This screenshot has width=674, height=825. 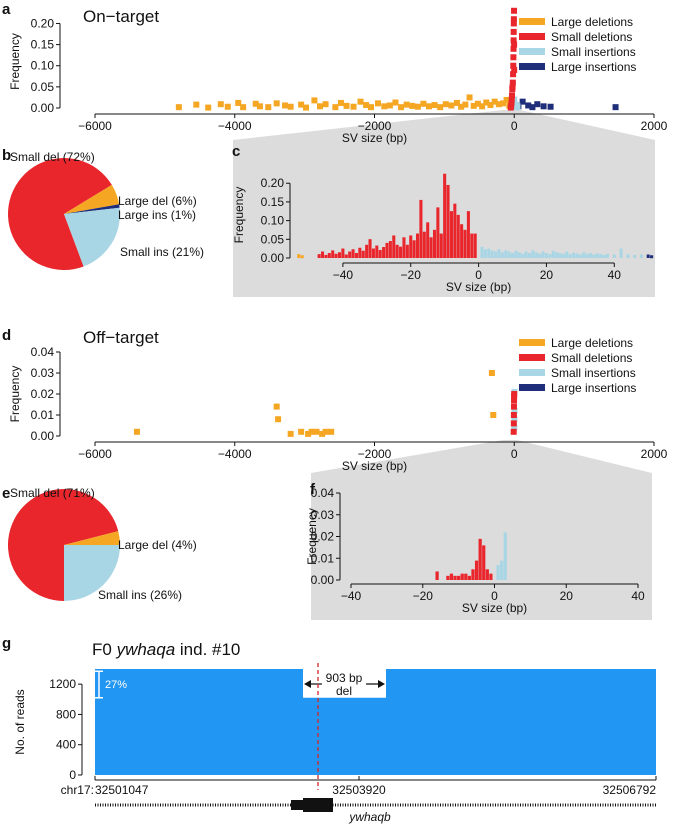 What do you see at coordinates (593, 67) in the screenshot?
I see `legend-label-large_ins: Large insertions` at bounding box center [593, 67].